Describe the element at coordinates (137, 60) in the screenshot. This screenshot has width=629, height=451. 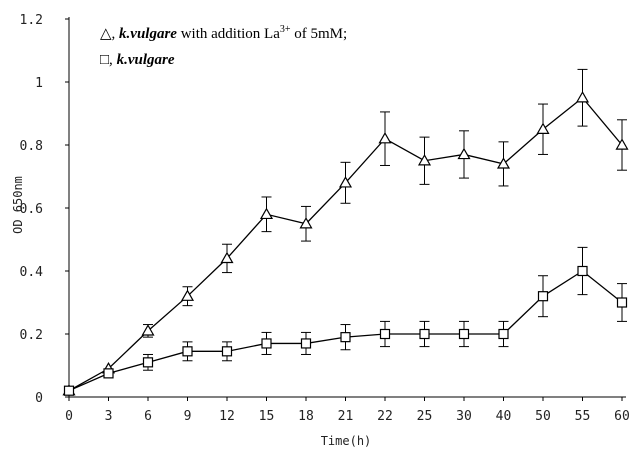
I see `legend-entry-square: □, k.vulgare` at that location.